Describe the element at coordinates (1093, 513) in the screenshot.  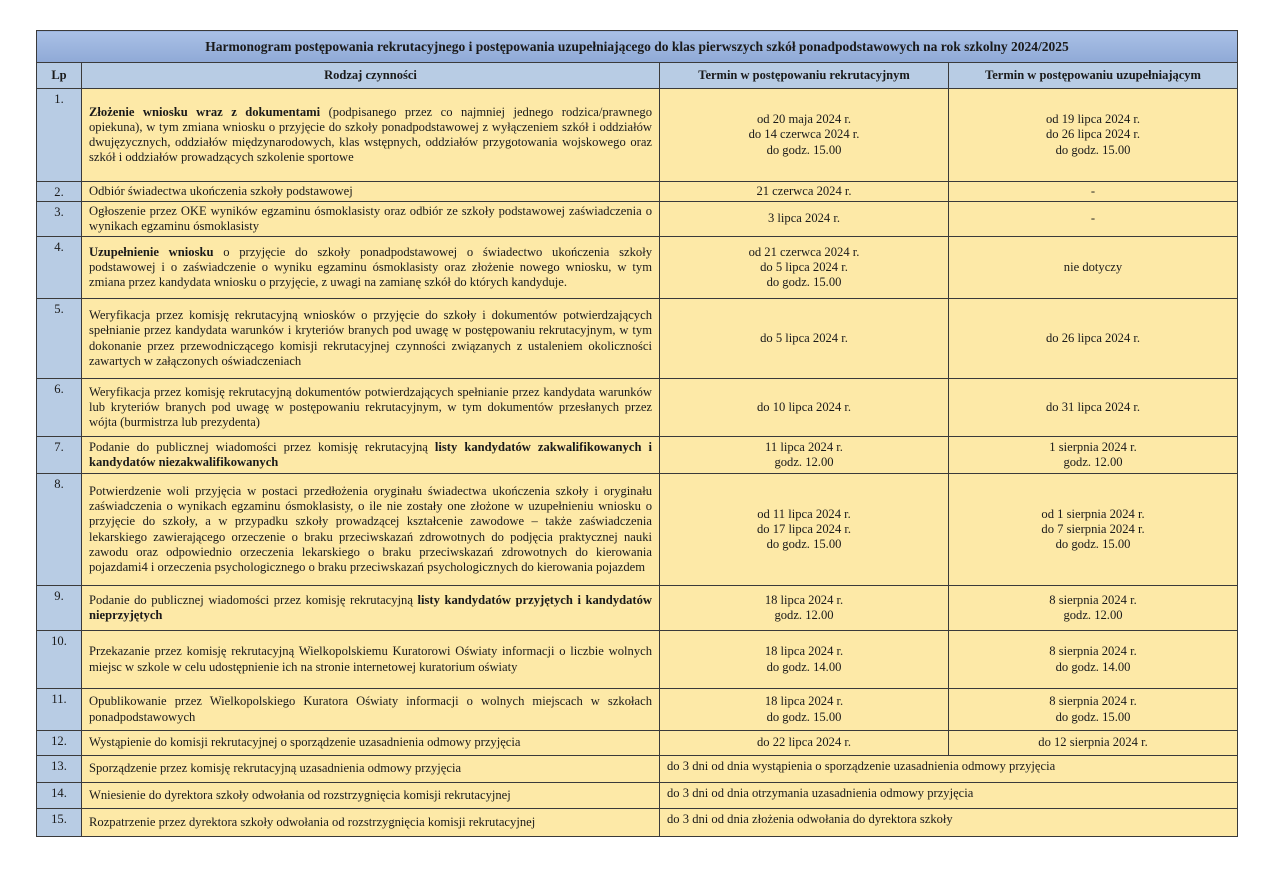
I see `term-line: od 1 sierpnia 2024 r.` at that location.